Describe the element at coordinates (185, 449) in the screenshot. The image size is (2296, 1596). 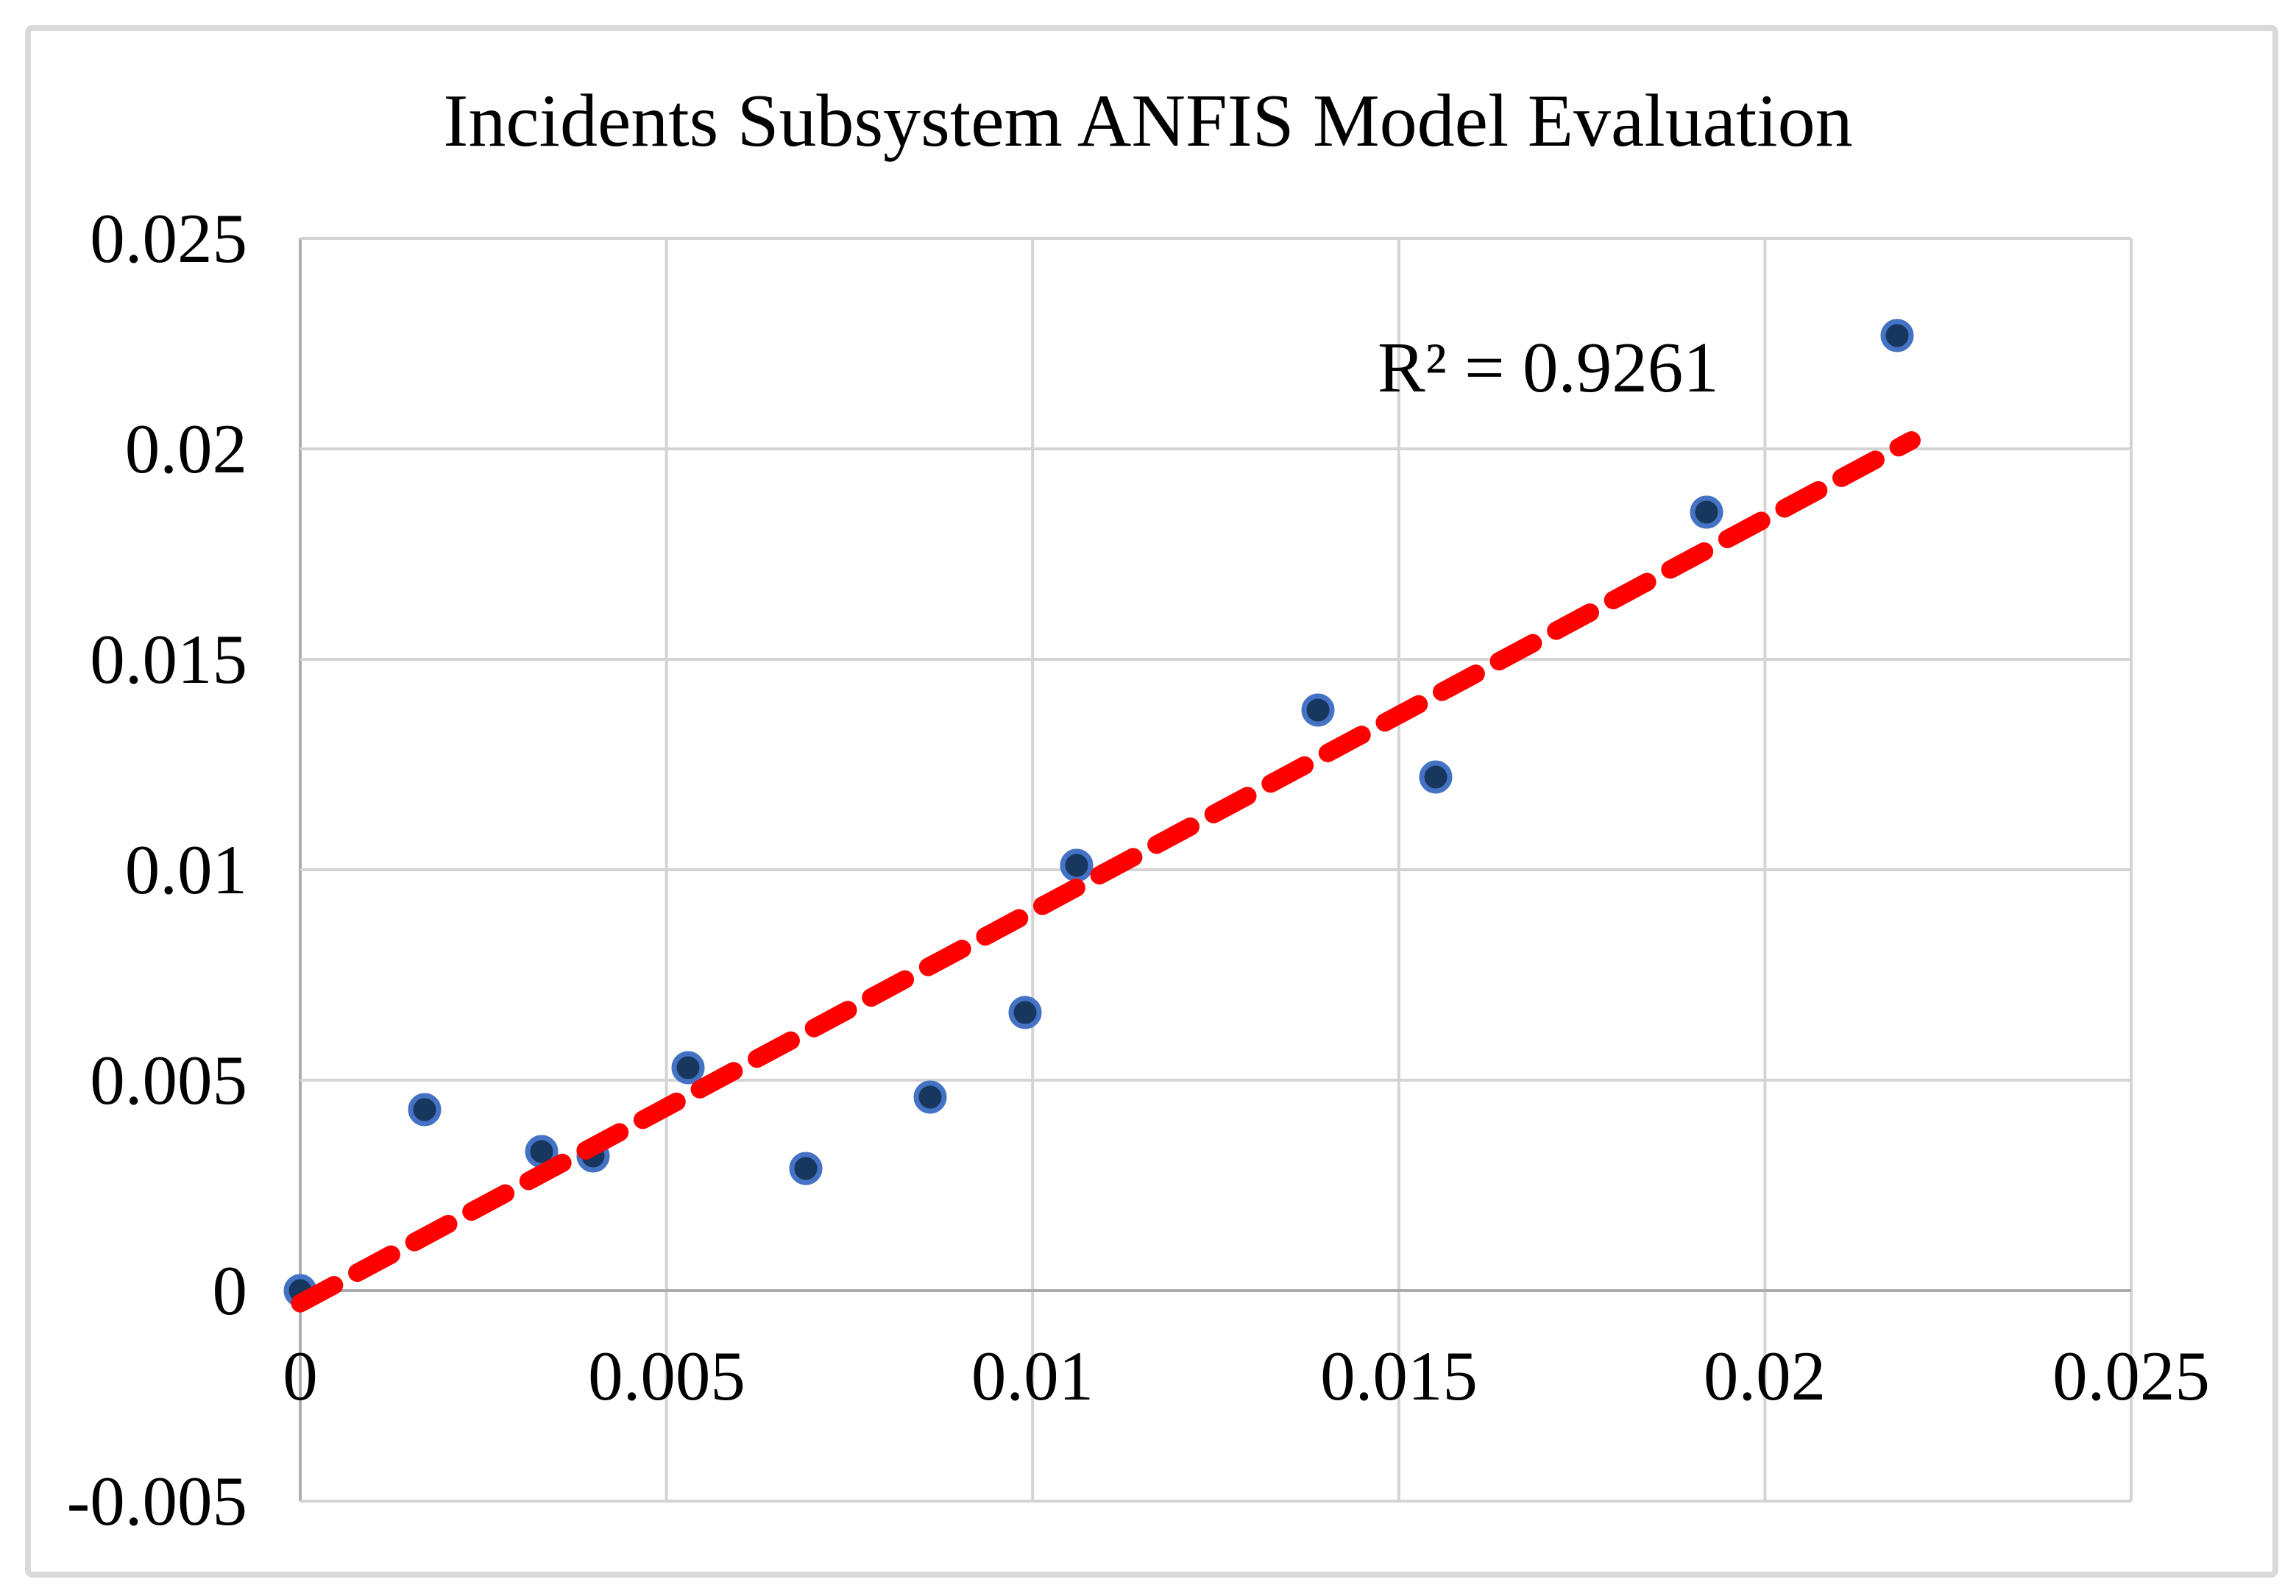
I see `y-axis-tick-label: 0.02` at that location.